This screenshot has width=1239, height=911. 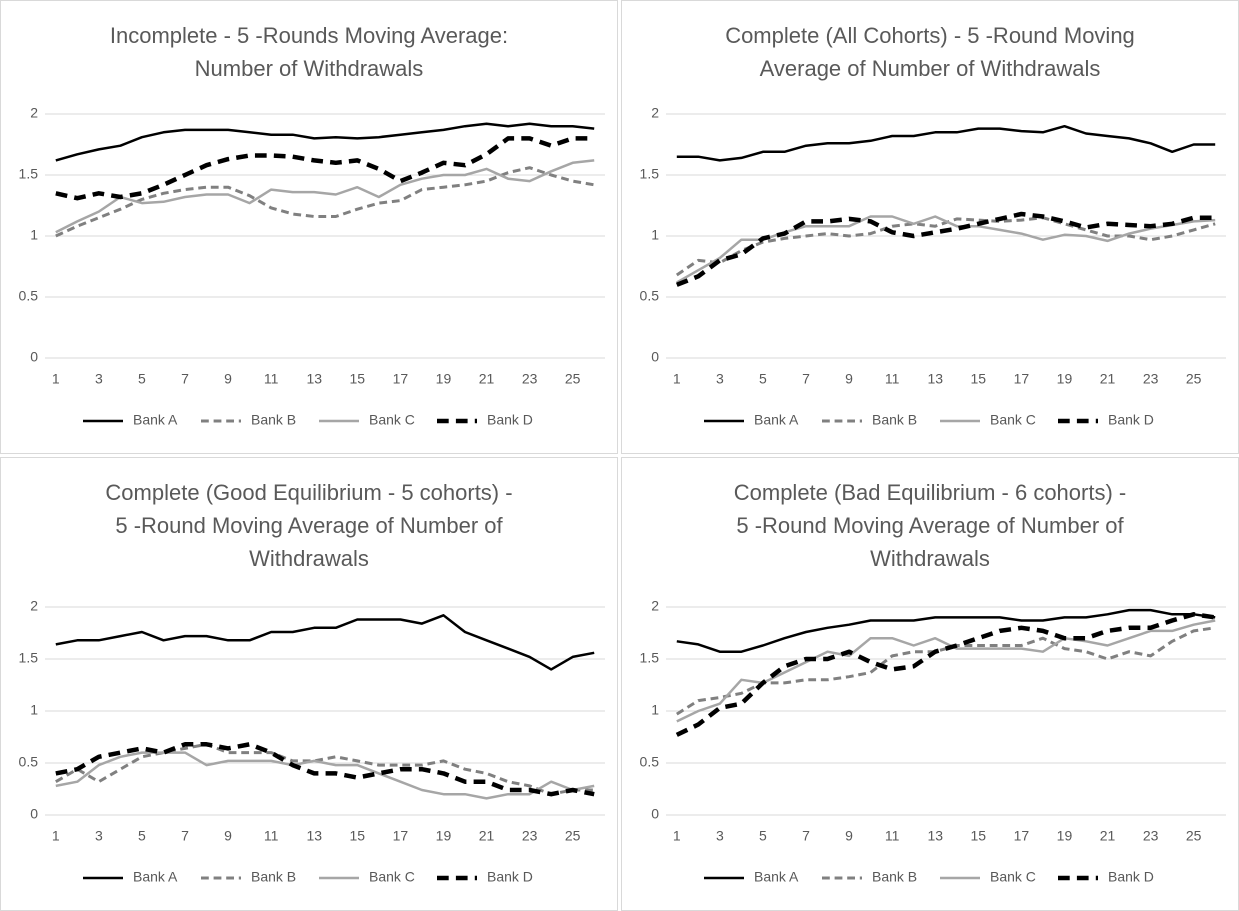 What do you see at coordinates (930, 35) in the screenshot?
I see `chart-title: Complete (All Cohorts) - 5 -Round Moving` at bounding box center [930, 35].